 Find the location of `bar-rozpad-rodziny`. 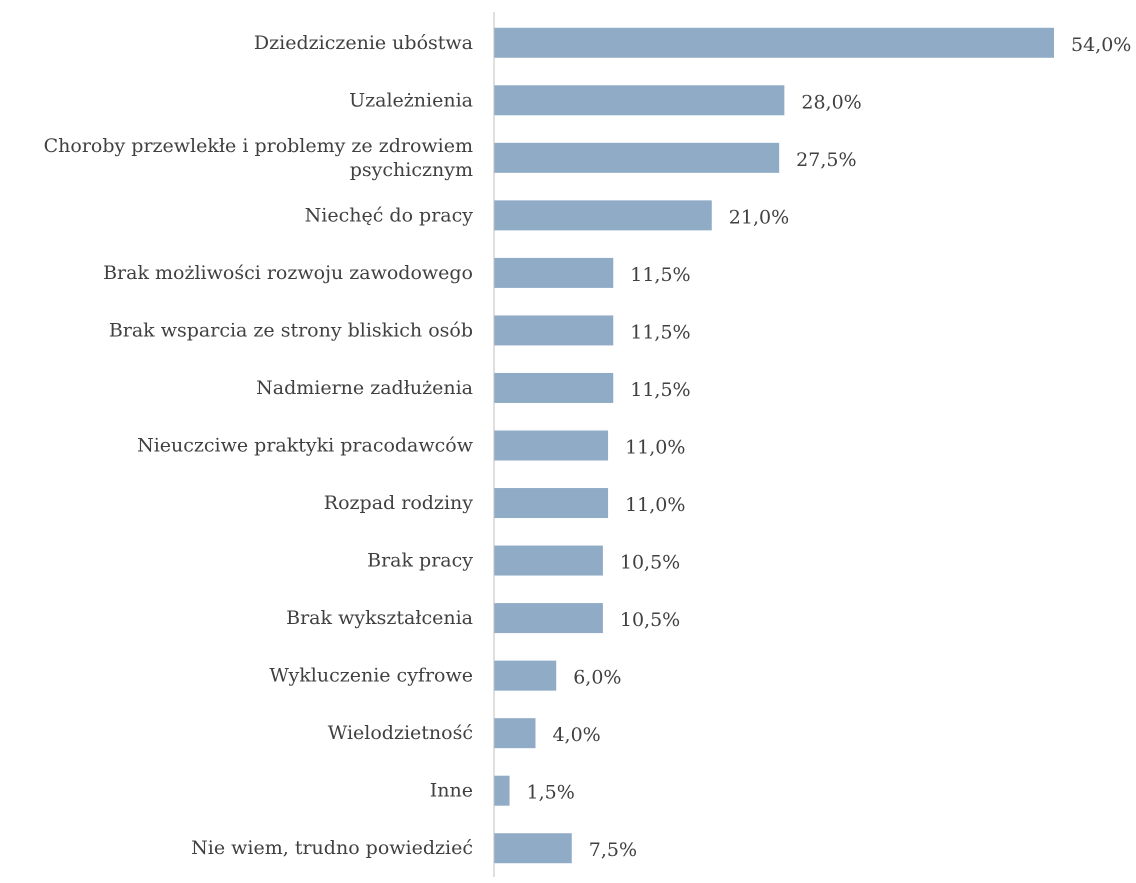

bar-rozpad-rodziny is located at coordinates (551, 503).